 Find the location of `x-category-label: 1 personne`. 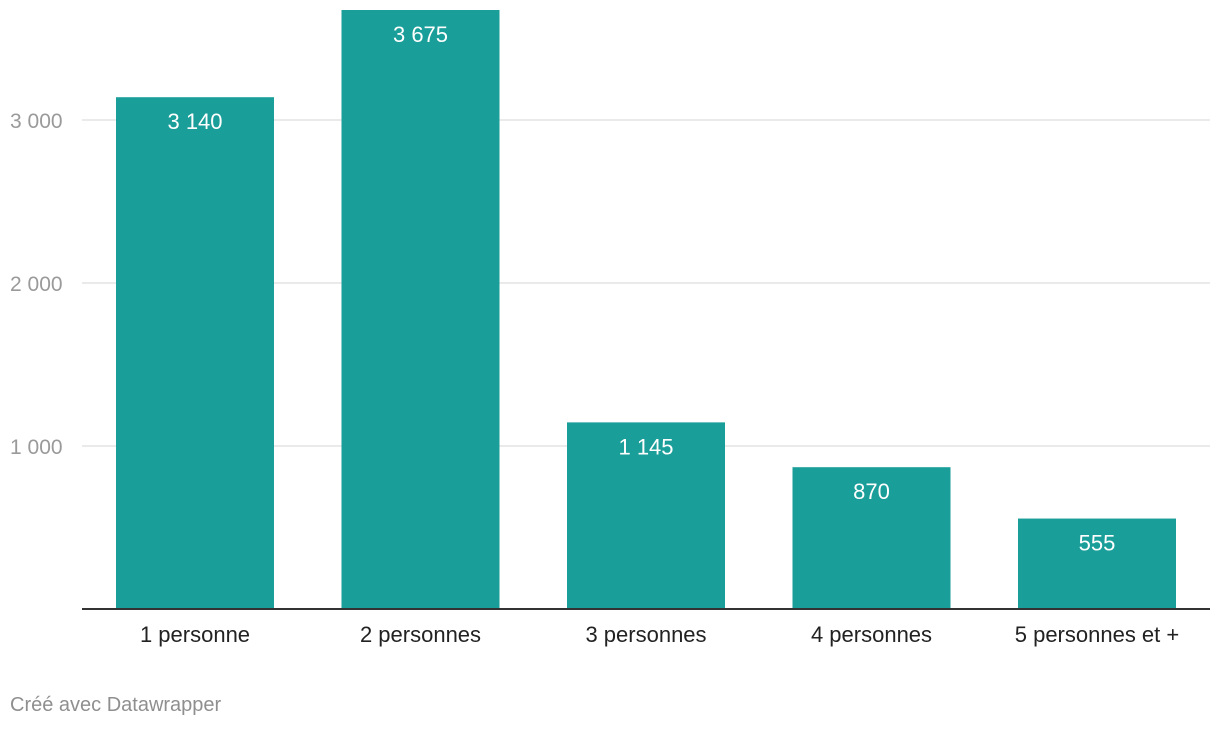

x-category-label: 1 personne is located at coordinates (195, 634).